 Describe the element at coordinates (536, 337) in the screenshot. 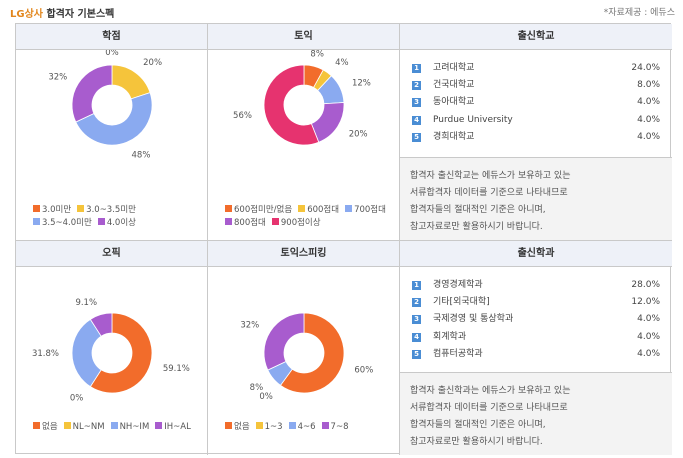

I see `list-item: 4 회계학과 4.0%` at that location.